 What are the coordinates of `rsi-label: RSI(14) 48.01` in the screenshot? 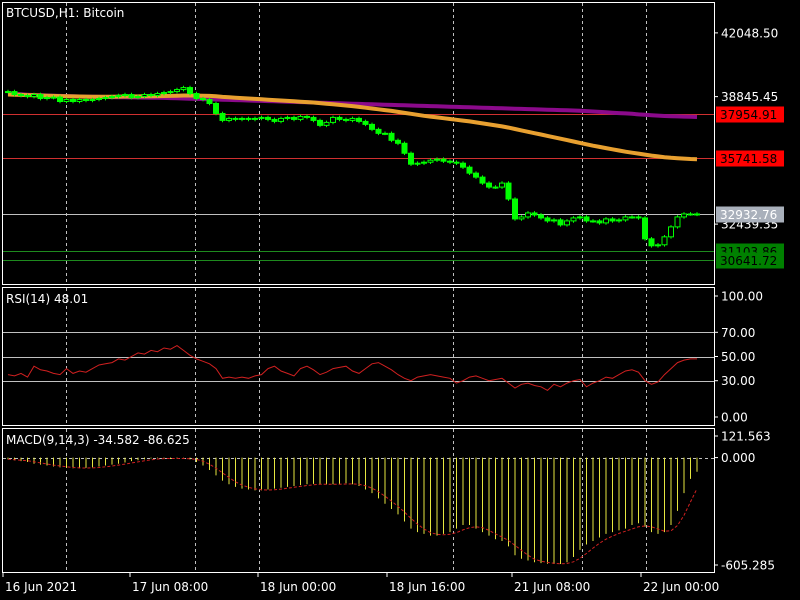 It's located at (47, 299).